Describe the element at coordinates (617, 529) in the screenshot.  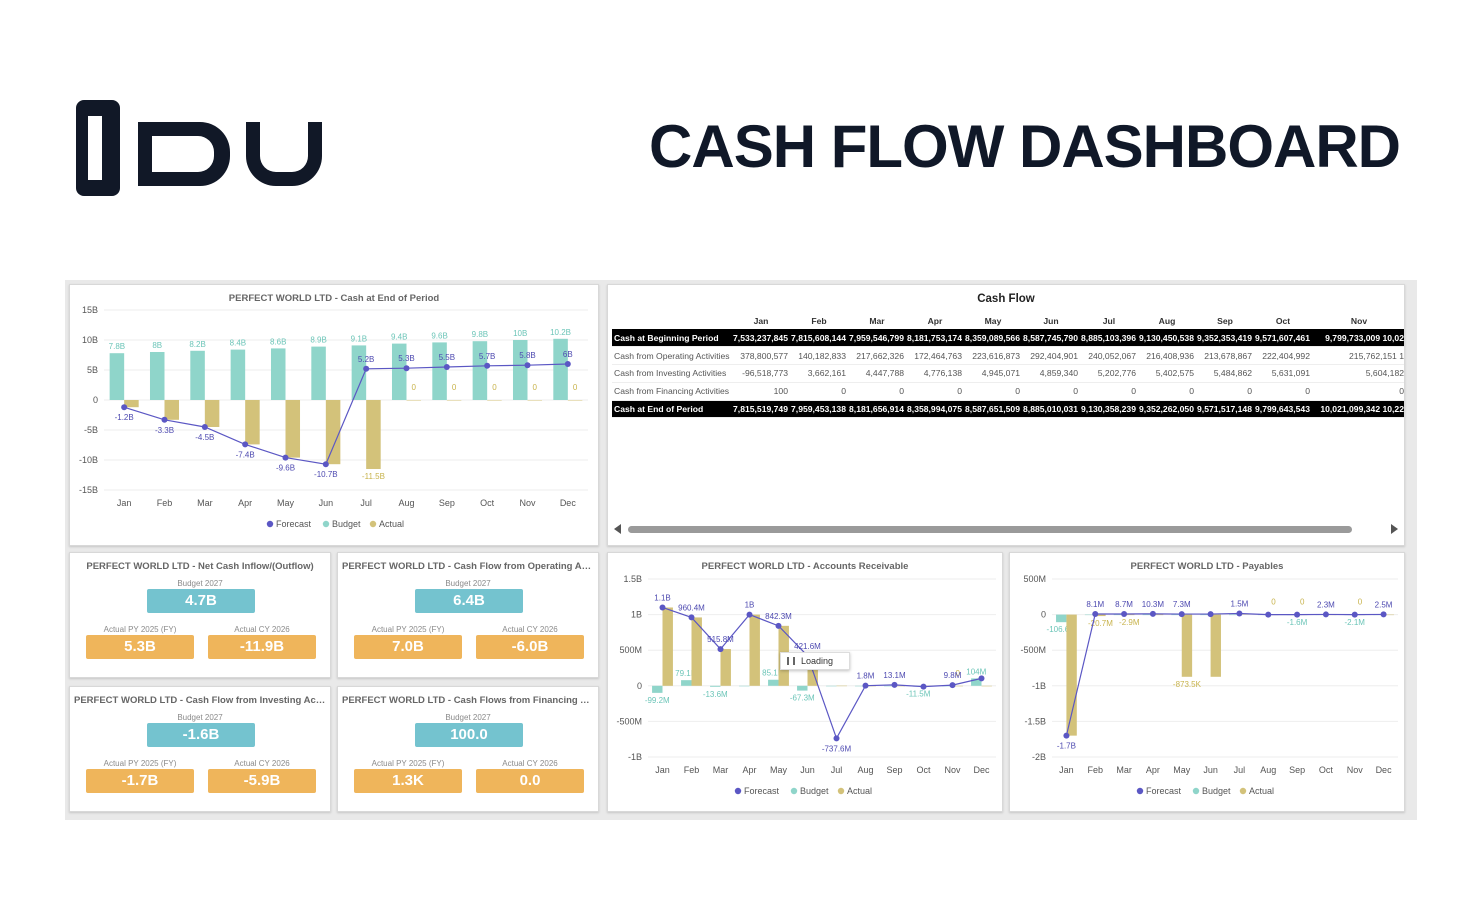
I see `scroll-left-arrow-icon` at that location.